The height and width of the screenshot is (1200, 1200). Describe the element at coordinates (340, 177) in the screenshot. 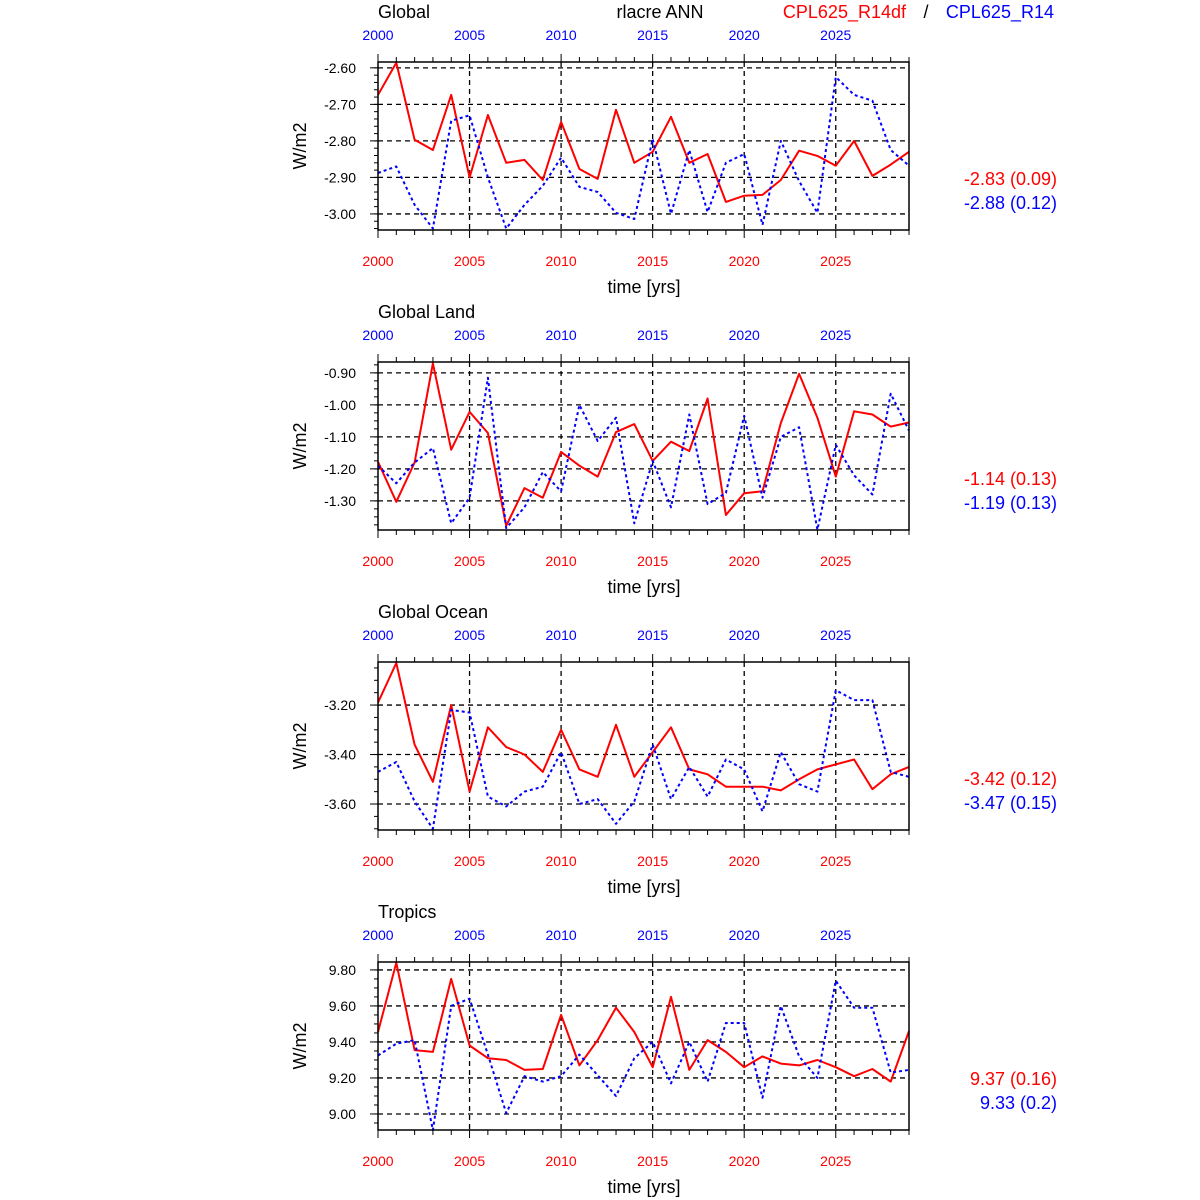

I see `y-tick-label: -2.90` at that location.